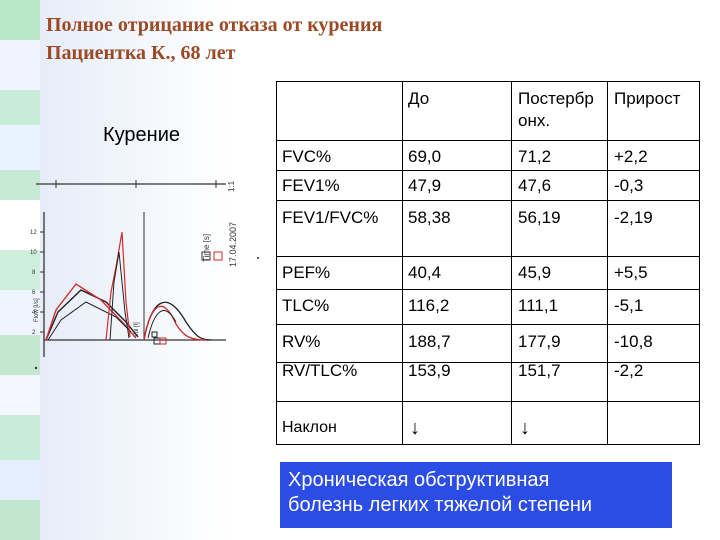 The image size is (720, 540). Describe the element at coordinates (535, 185) in the screenshot. I see `row-after: 47,6` at that location.